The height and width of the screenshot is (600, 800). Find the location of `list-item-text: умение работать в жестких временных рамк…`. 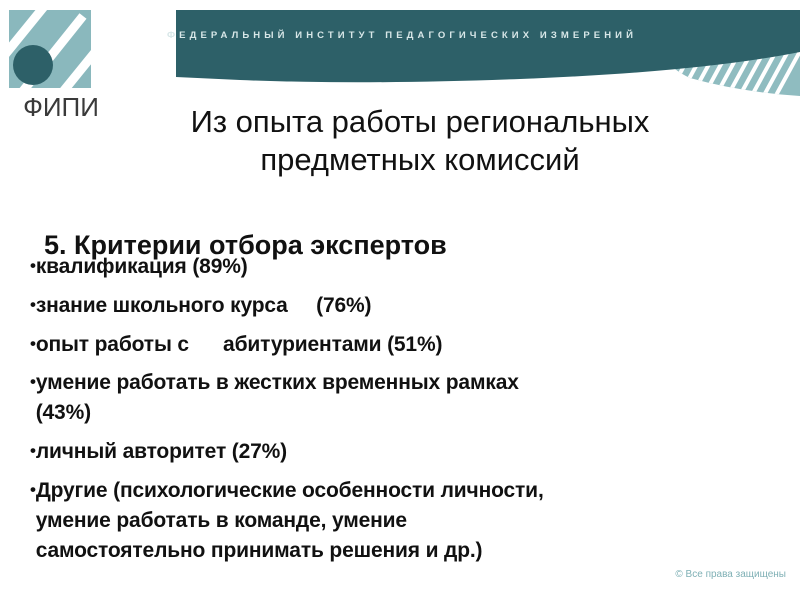

list-item-text: умение работать в жестких временных рамк… is located at coordinates (277, 398).